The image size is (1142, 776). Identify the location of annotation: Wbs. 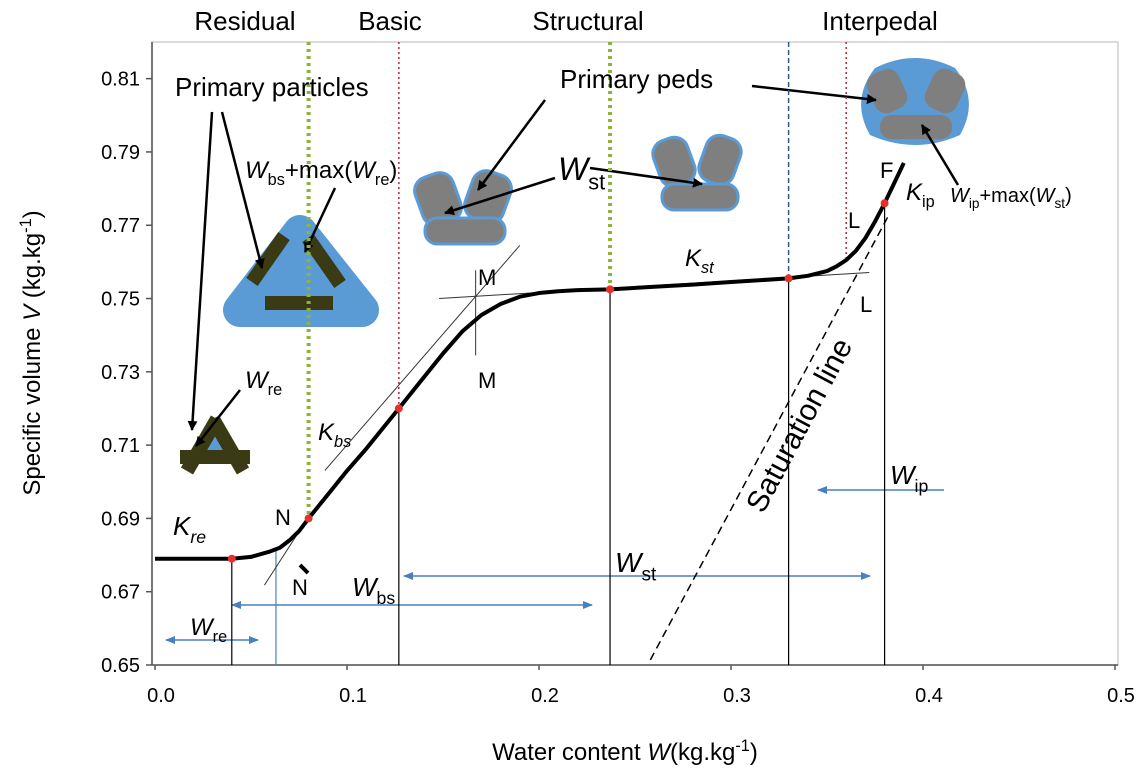
(373, 590).